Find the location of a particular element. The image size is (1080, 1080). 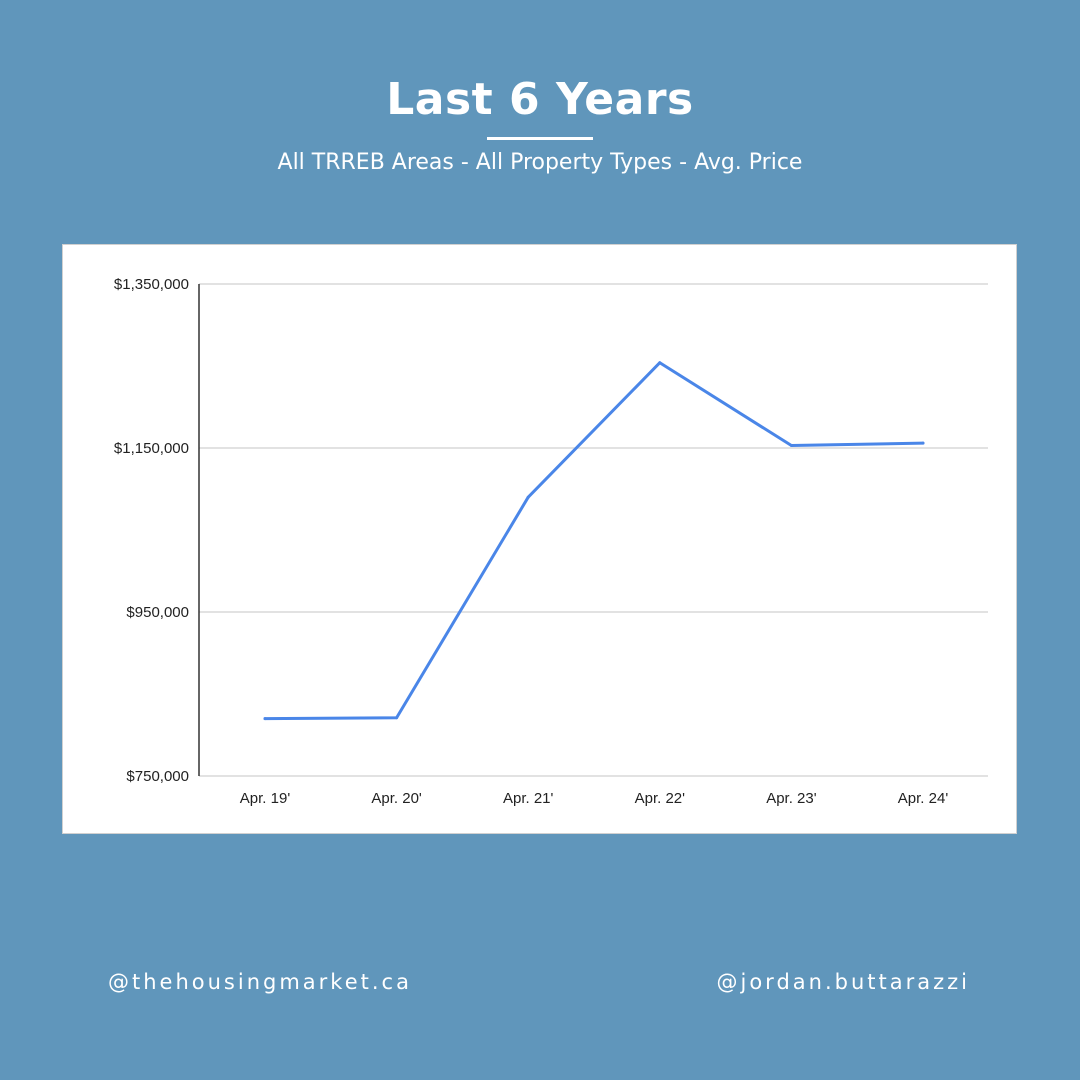

y-tick-label: $750,000 is located at coordinates (157, 776).